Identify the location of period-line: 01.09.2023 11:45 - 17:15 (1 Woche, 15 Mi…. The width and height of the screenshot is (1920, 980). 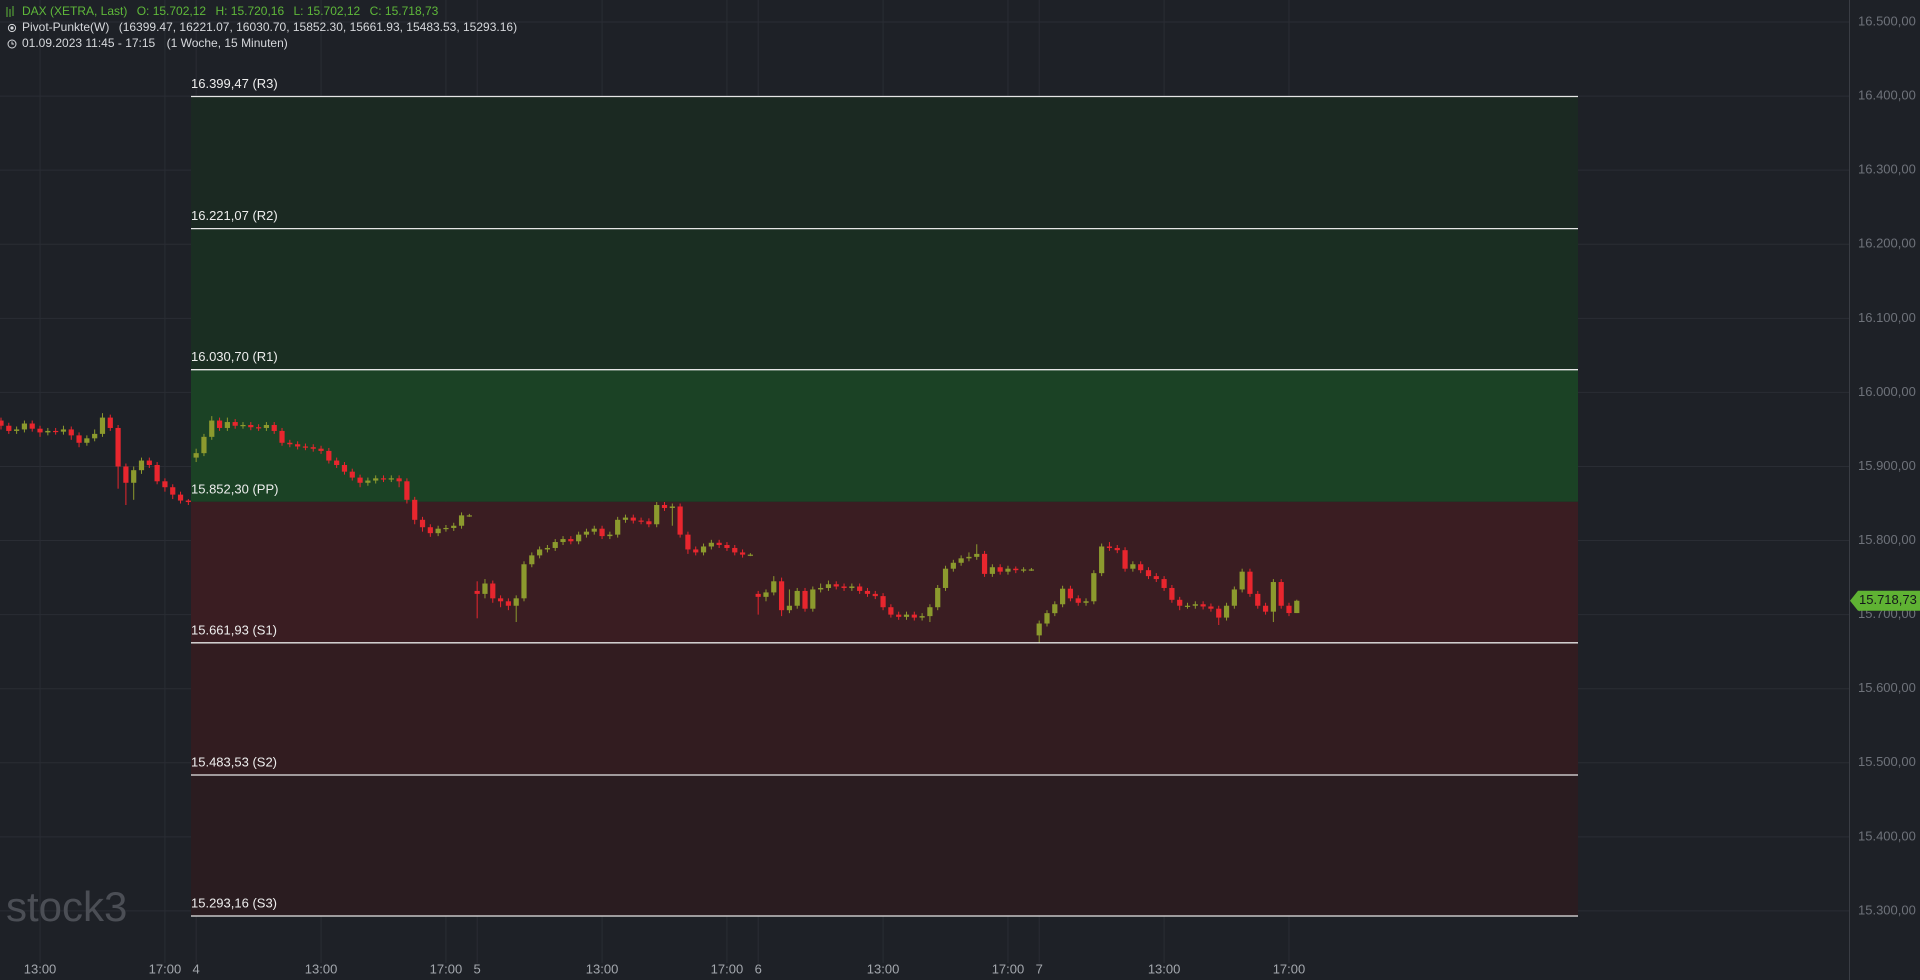
(155, 43).